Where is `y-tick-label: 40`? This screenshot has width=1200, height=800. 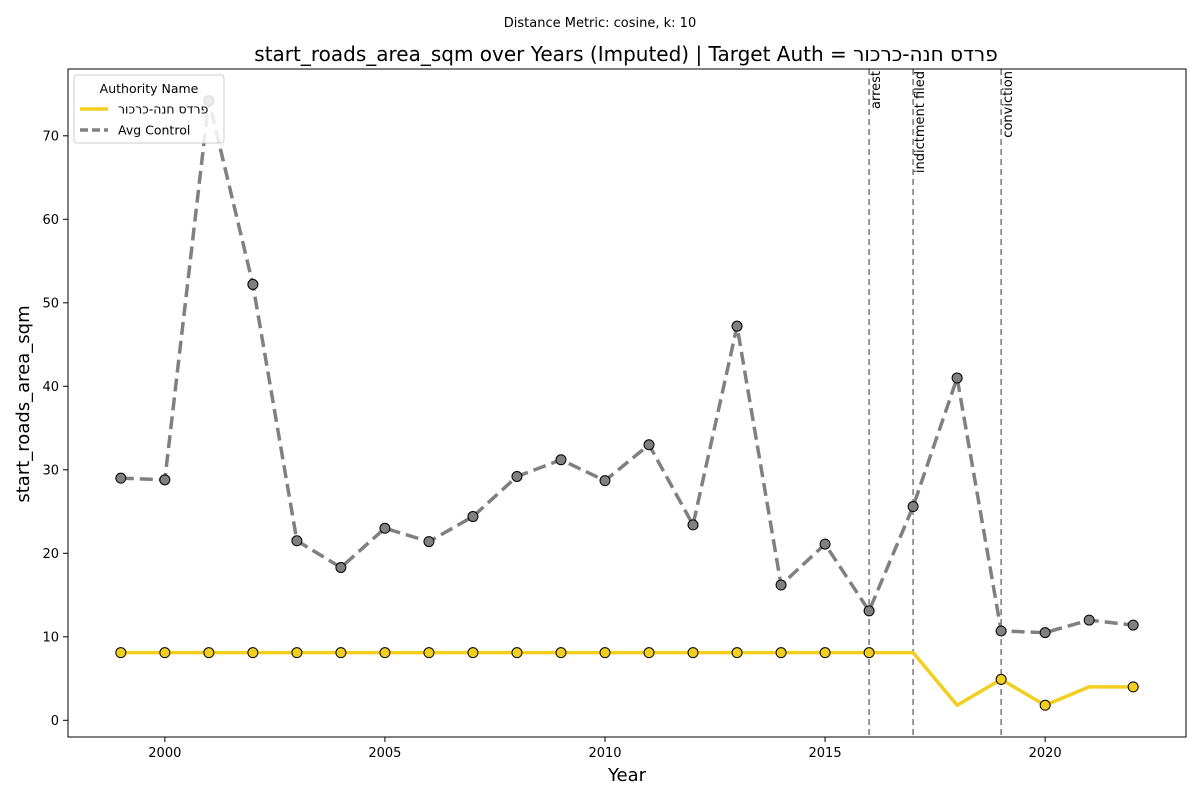
y-tick-label: 40 is located at coordinates (50, 387).